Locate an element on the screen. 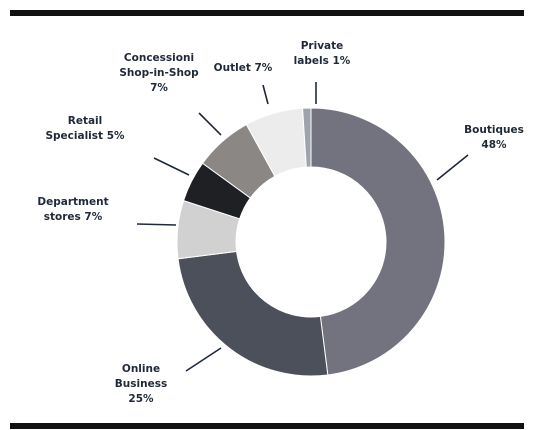  donut-hole is located at coordinates (311, 242).